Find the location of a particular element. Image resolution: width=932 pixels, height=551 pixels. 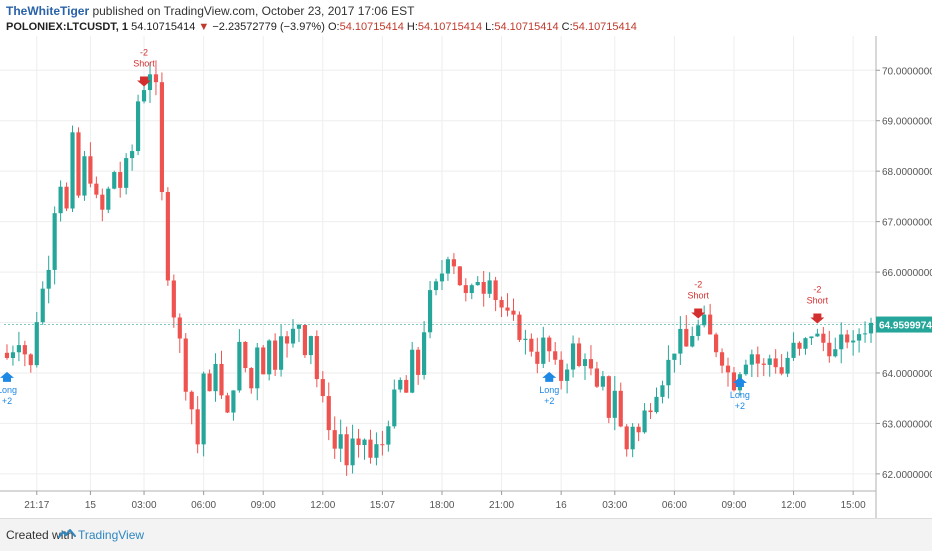

x-tick-label: 15:07 is located at coordinates (382, 505).